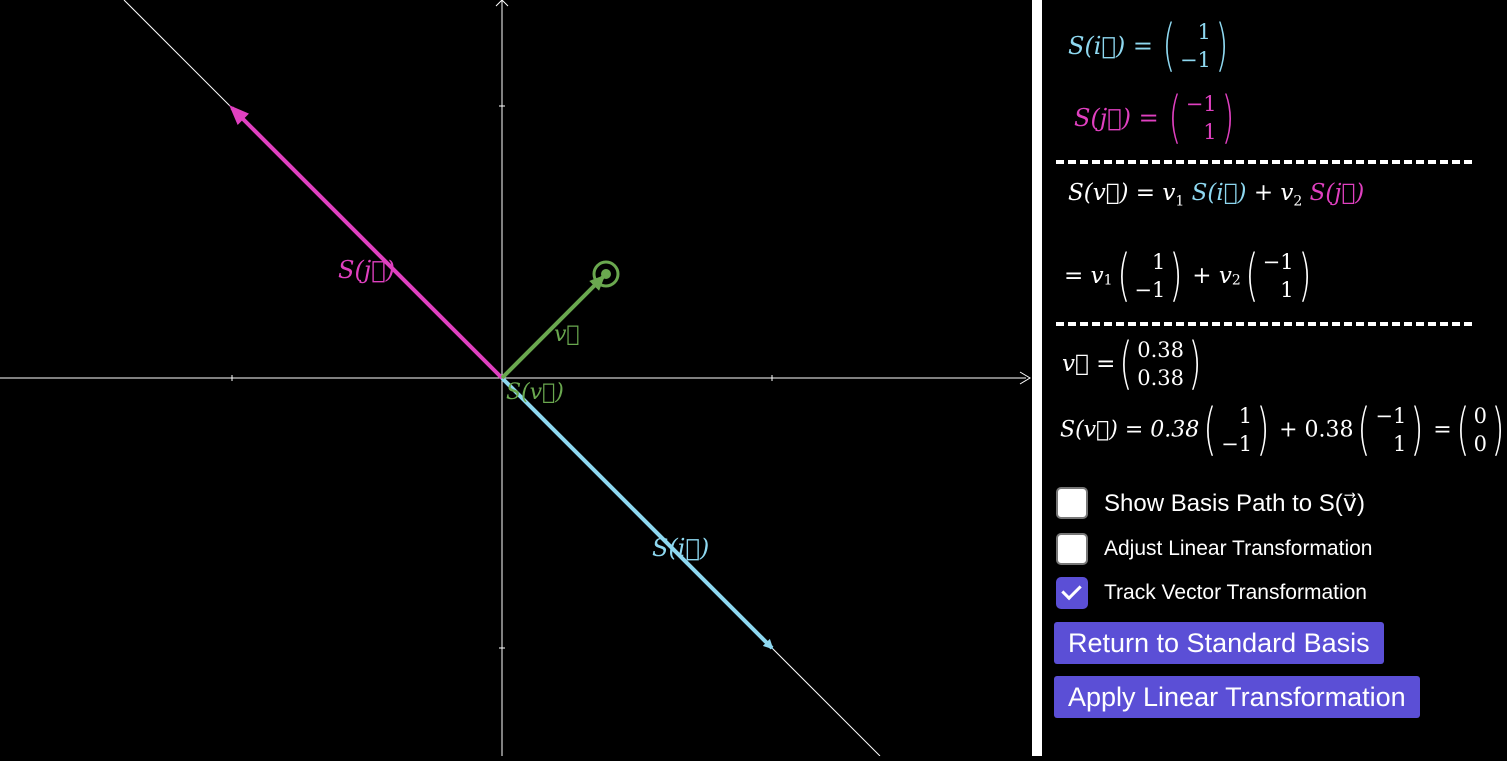  What do you see at coordinates (1442, 430) in the screenshot?
I see `Sv-value-eq: =` at bounding box center [1442, 430].